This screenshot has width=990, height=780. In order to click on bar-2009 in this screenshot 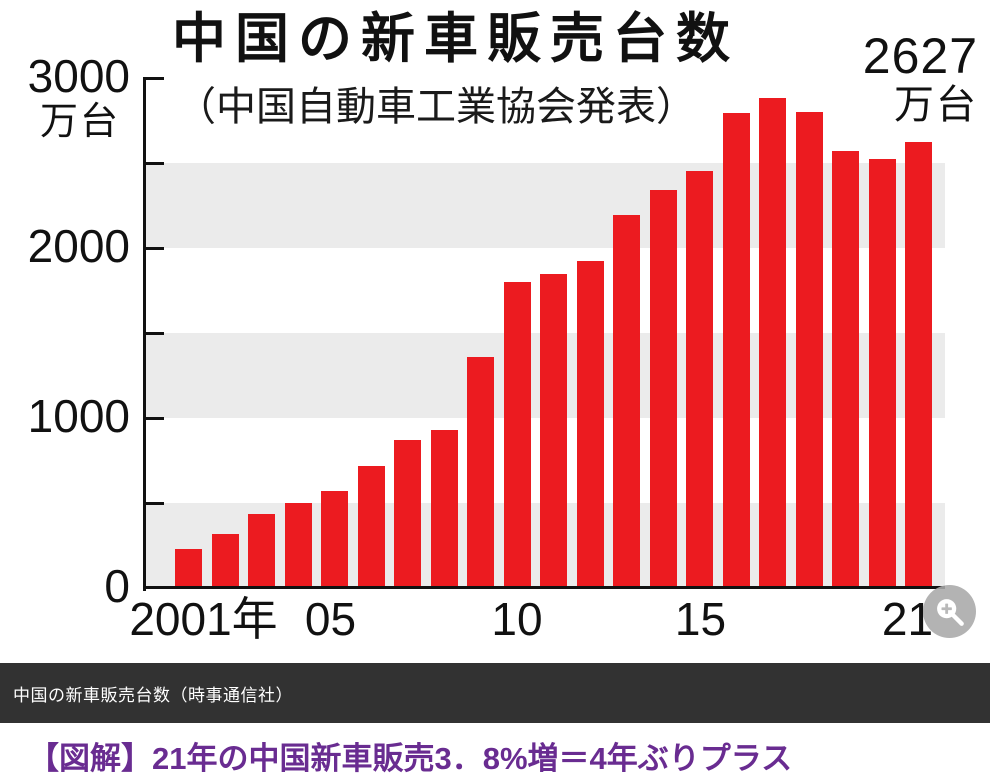, I will do `click(480, 473)`.